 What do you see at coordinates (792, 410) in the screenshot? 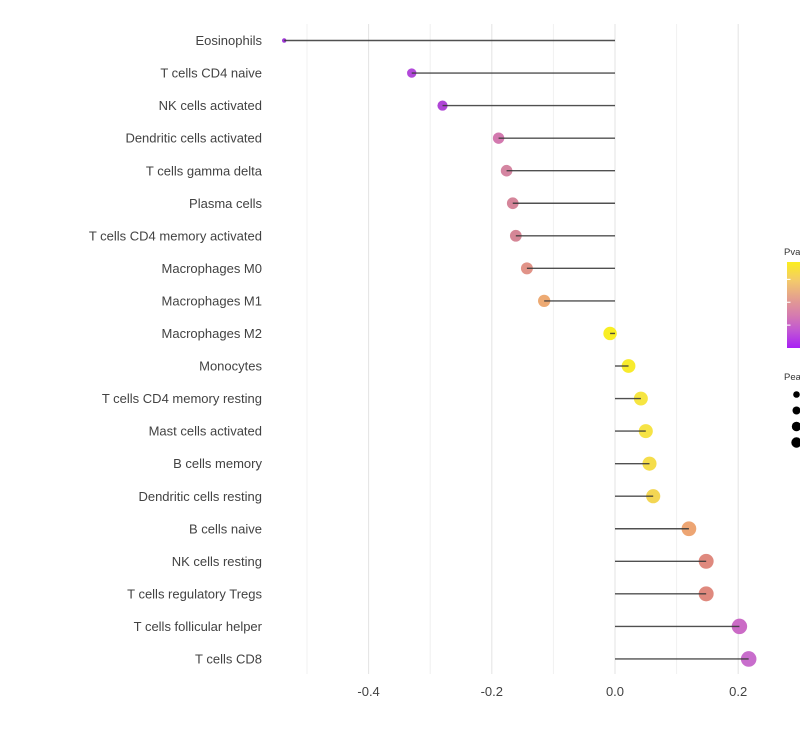
I see `legend-pearson: Pearson-0.4-0.20.00.2` at bounding box center [792, 410].